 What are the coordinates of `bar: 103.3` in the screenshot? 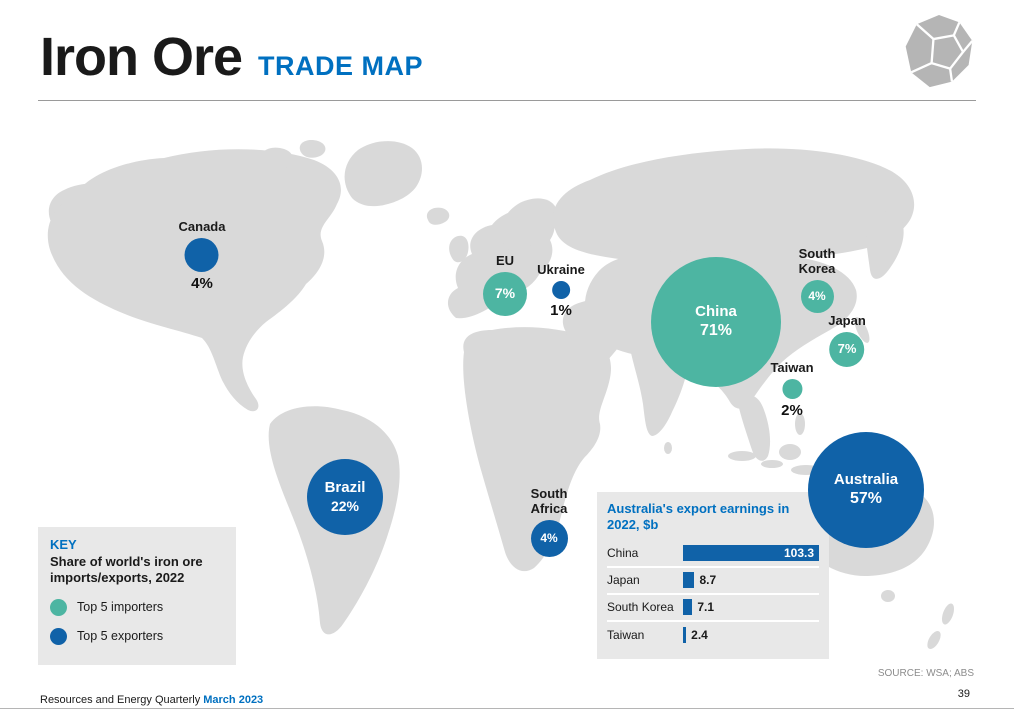 It's located at (751, 553).